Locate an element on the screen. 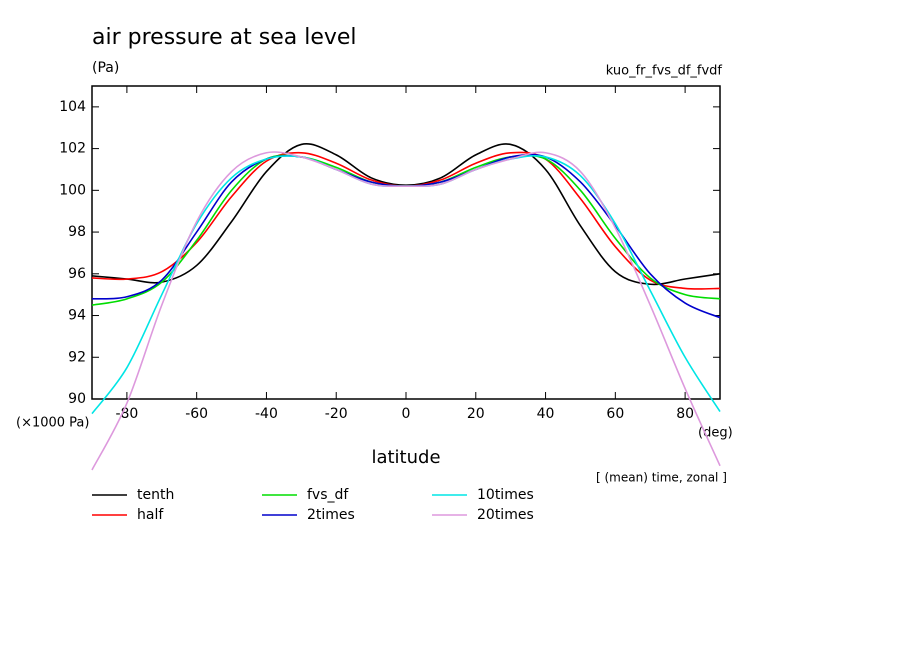  x-tick-label: 20 is located at coordinates (476, 414).